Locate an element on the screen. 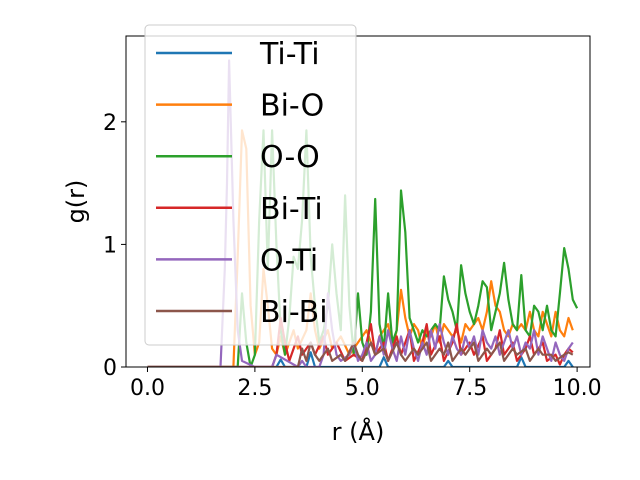  legend-label-bi-o: Bi-O is located at coordinates (292, 106).